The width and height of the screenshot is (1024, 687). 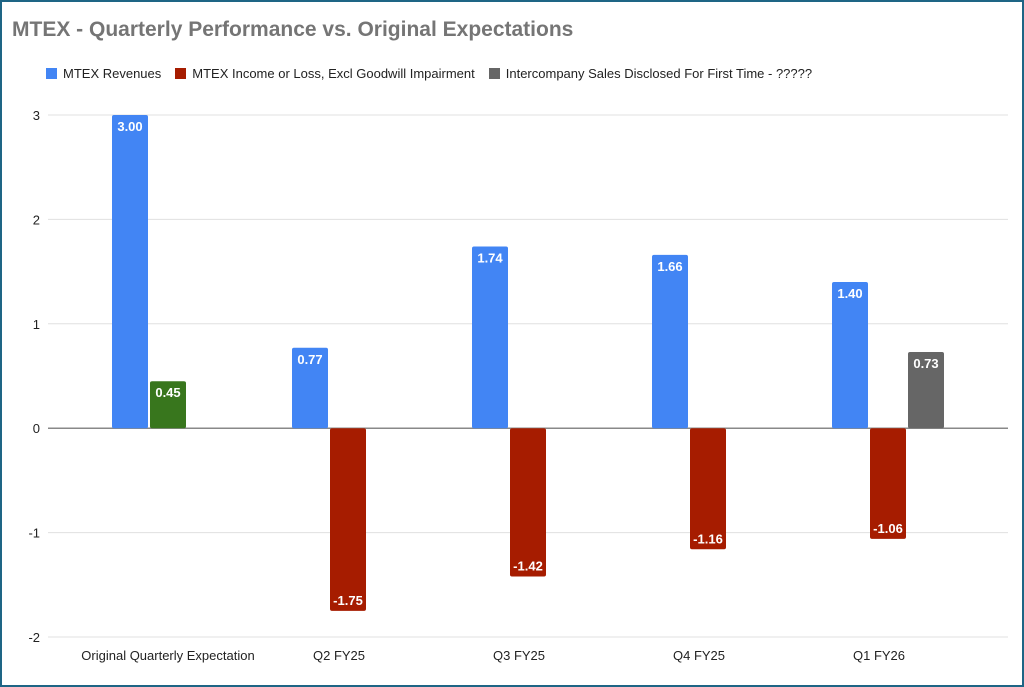 I want to click on legend-item-revenues: MTEX Revenues, so click(x=103, y=73).